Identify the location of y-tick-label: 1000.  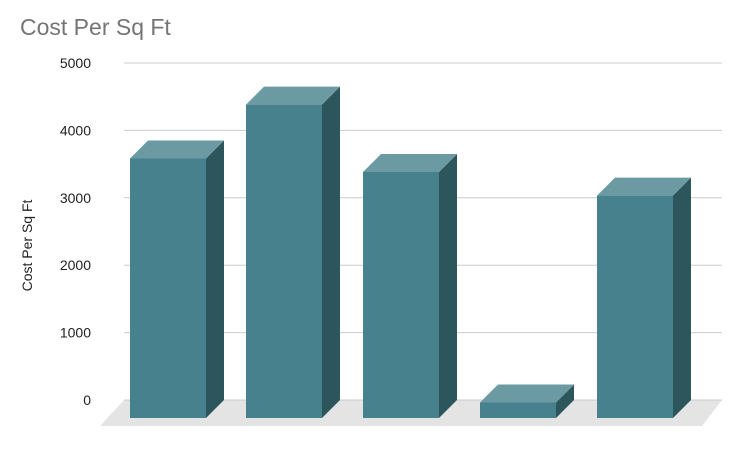
(75, 333).